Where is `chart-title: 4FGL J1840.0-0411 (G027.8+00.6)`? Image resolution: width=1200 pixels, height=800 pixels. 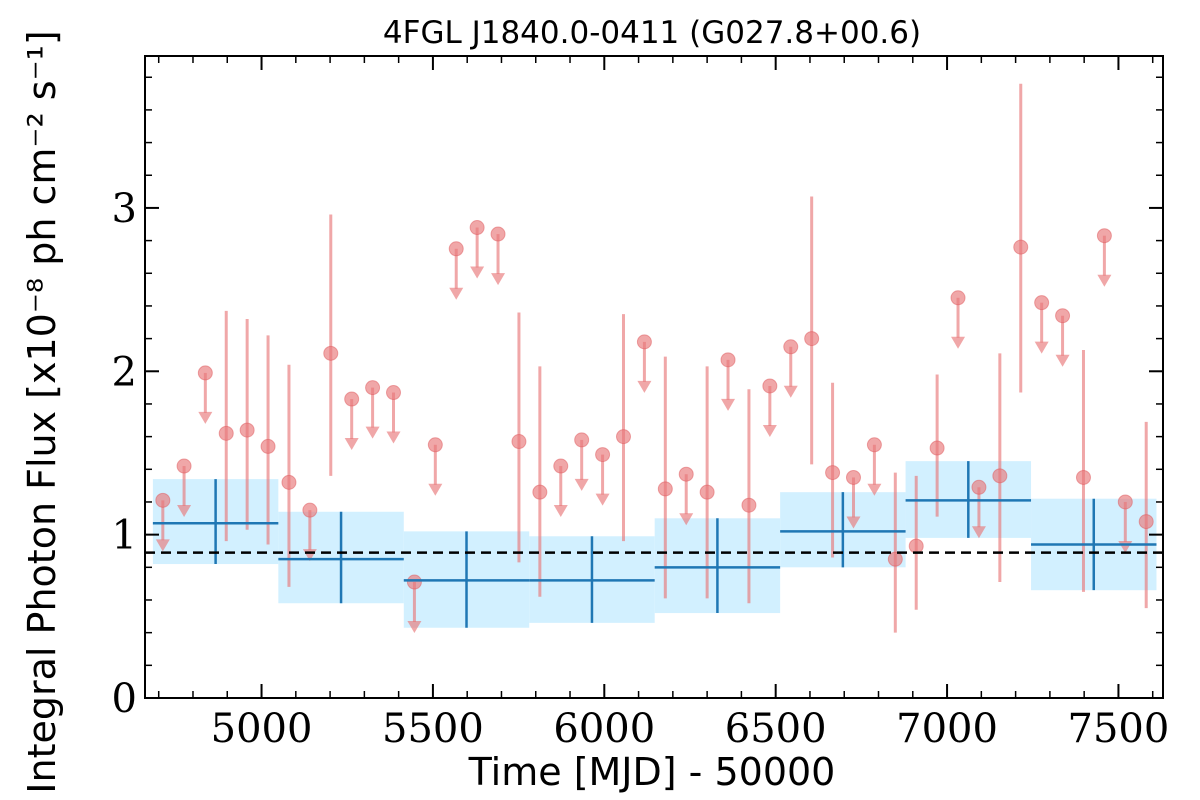 chart-title: 4FGL J1840.0-0411 (G027.8+00.6) is located at coordinates (652, 33).